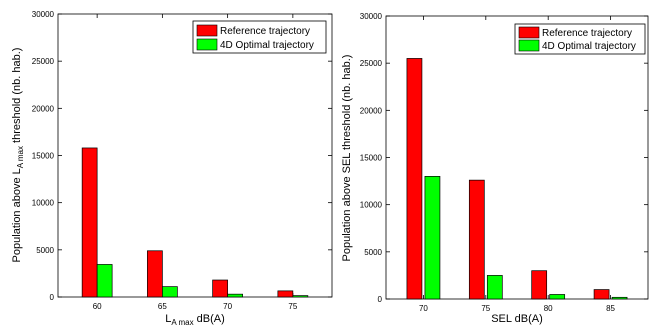 This screenshot has height=326, width=655. What do you see at coordinates (168, 319) in the screenshot?
I see `x-axis-label-main: L` at bounding box center [168, 319].